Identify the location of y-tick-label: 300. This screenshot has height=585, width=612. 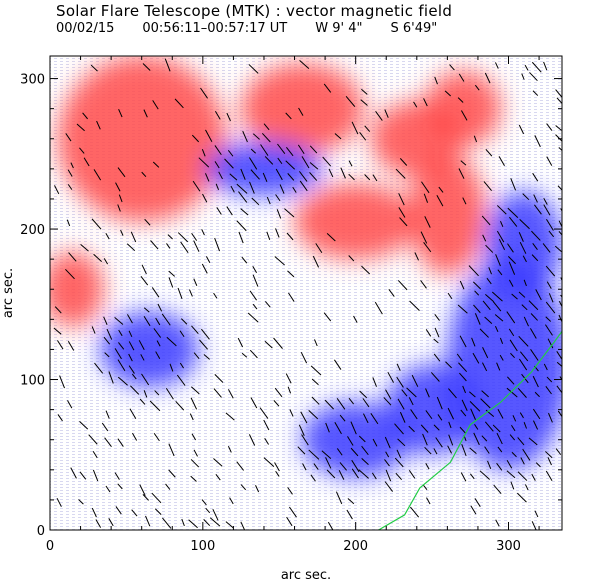
(32, 80).